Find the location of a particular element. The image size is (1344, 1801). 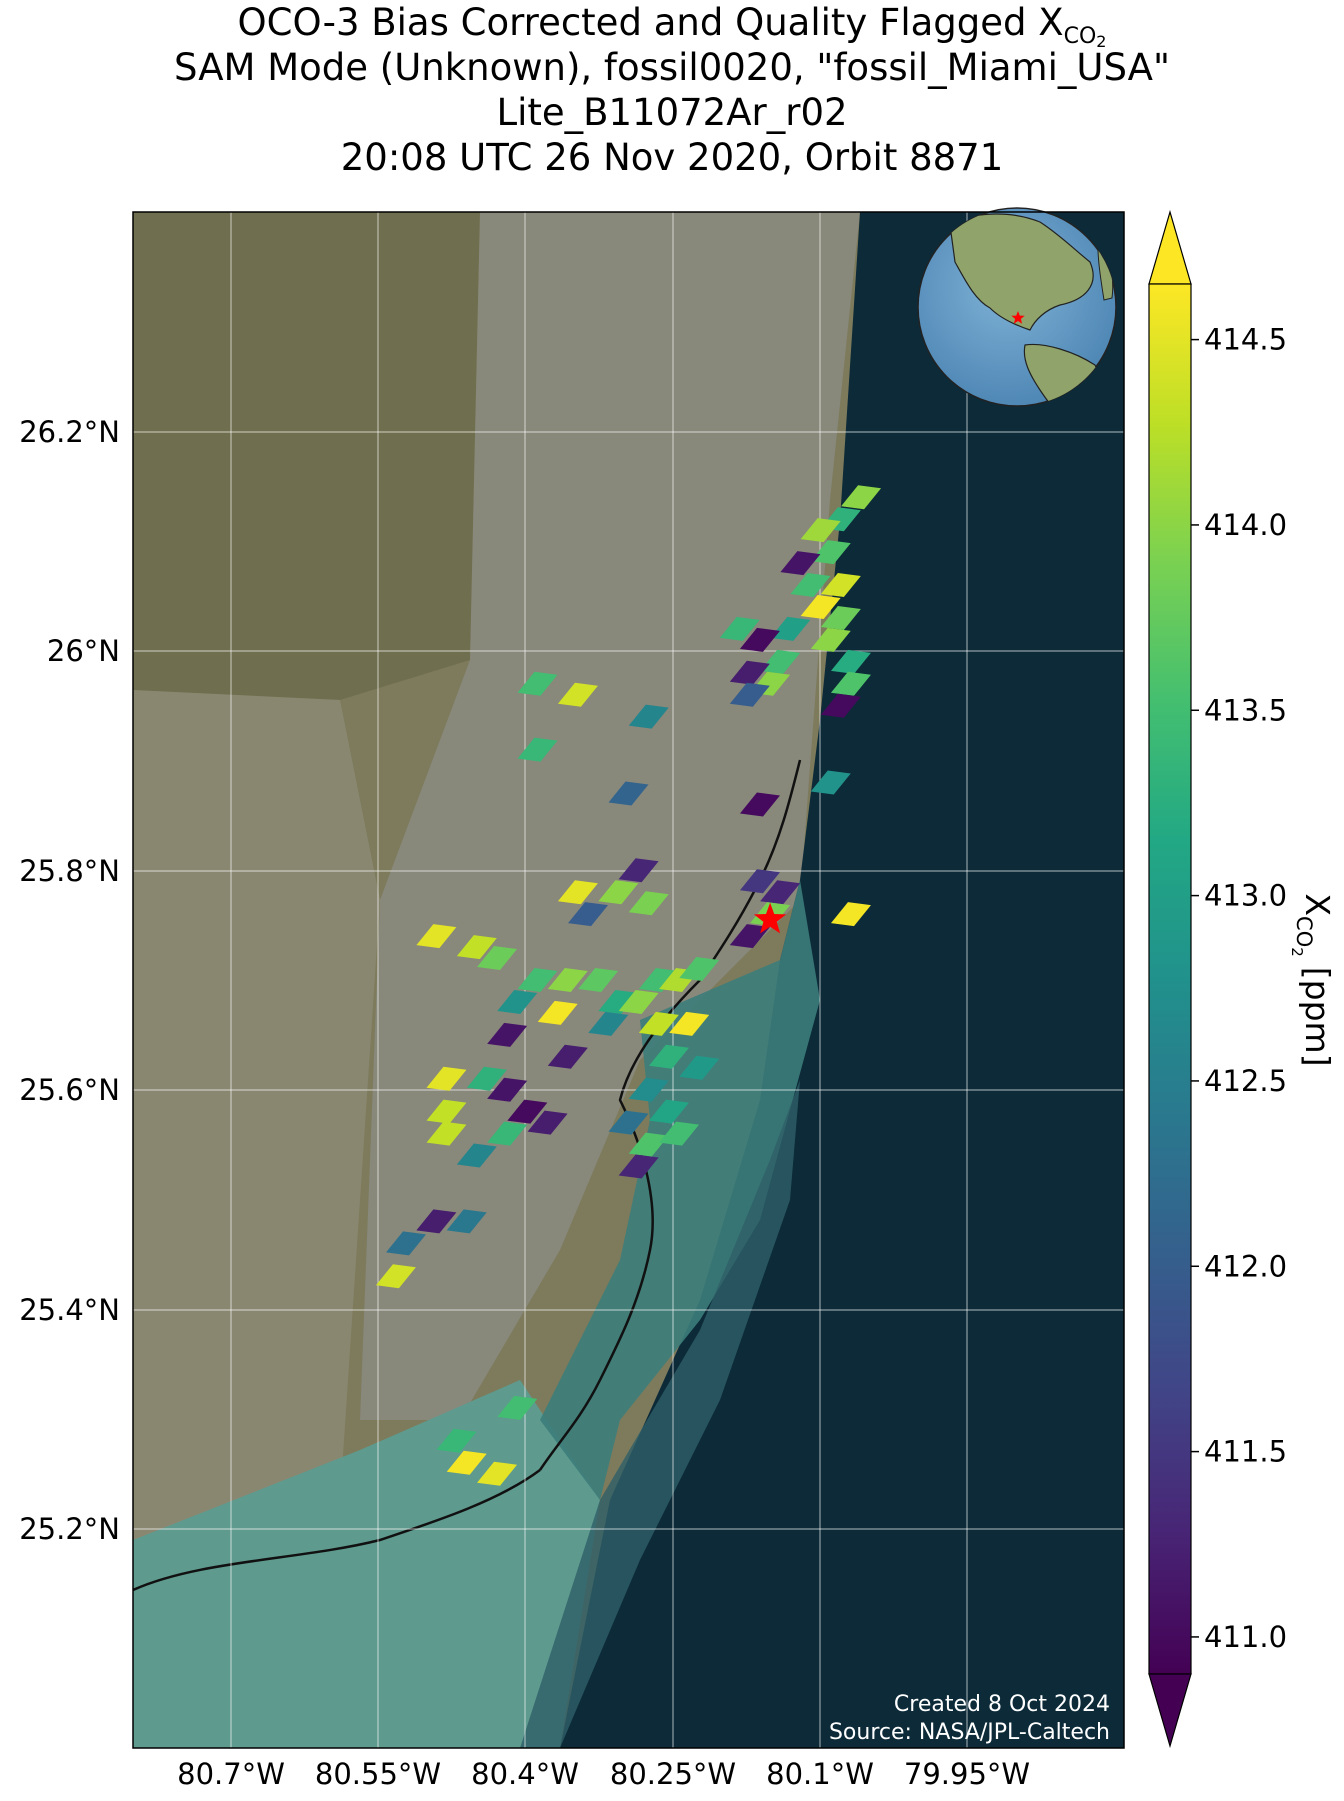

title-line-1-subsubscript: 2 is located at coordinates (1101, 41).